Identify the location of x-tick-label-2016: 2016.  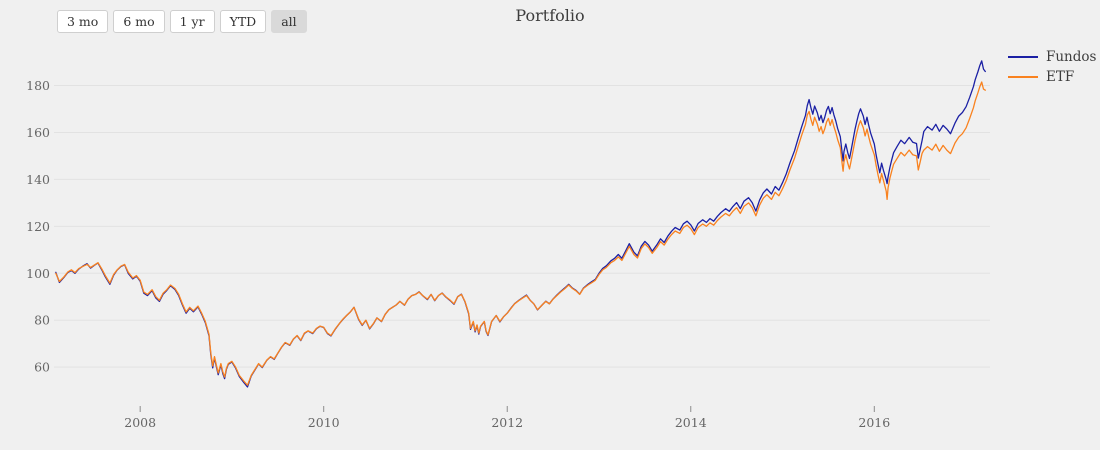
(874, 422).